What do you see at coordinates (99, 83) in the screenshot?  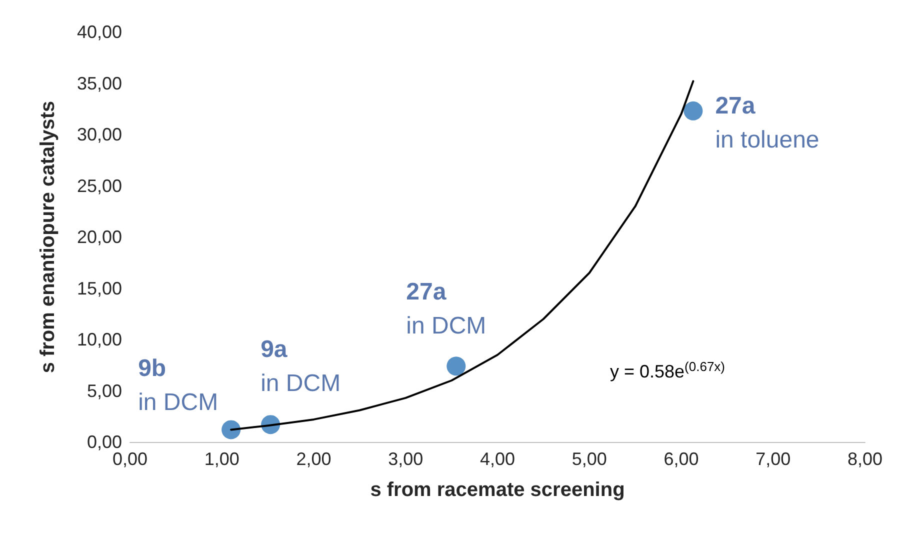 I see `y-tick-label: 35,00` at bounding box center [99, 83].